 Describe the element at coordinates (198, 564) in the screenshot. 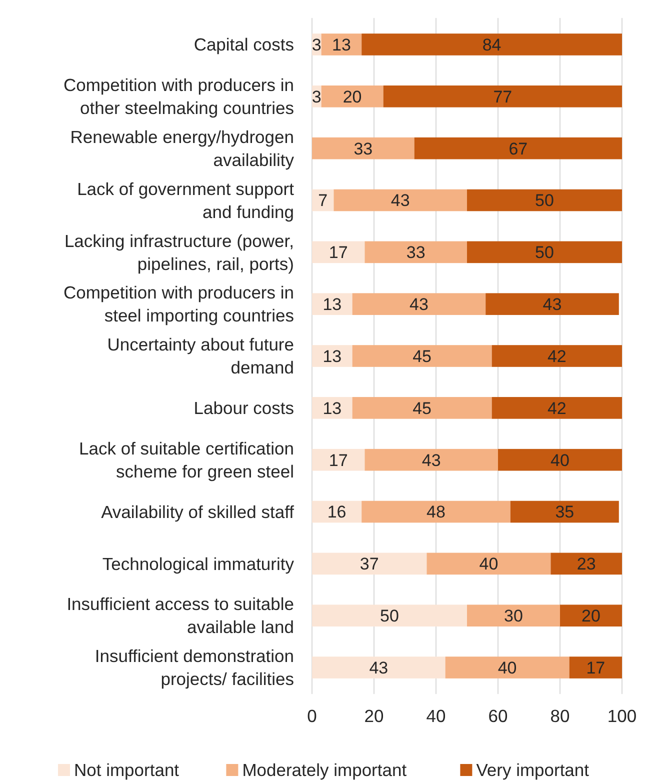

I see `y-tick-label: Technological immaturity` at that location.